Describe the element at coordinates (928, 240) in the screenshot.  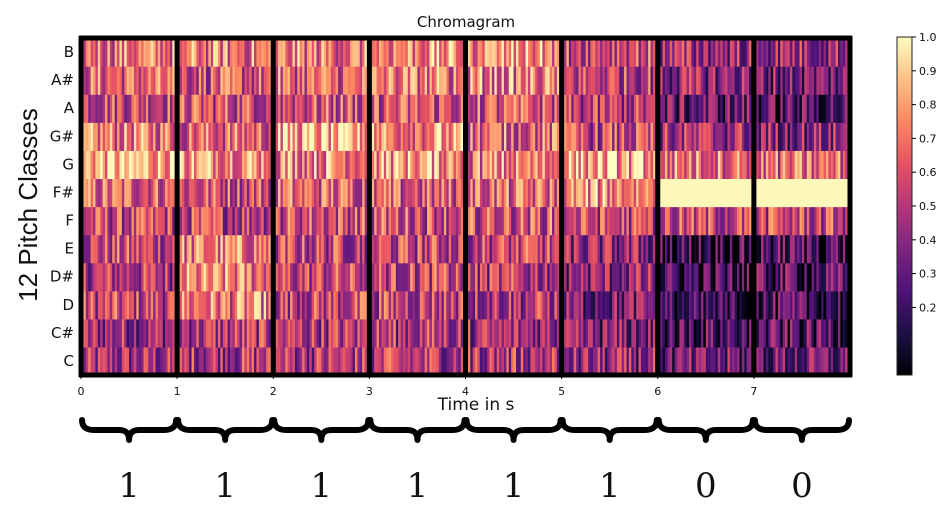
I see `colorbar-tick-label: 0.4` at that location.